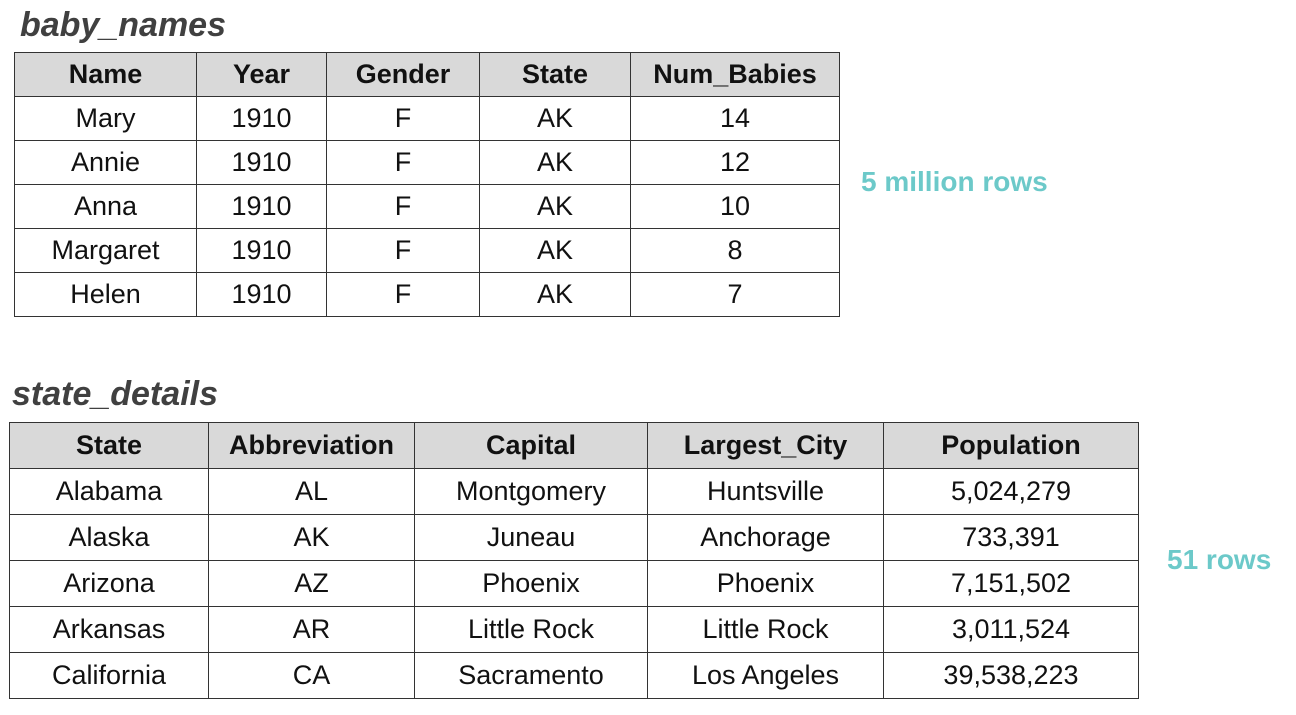 Image resolution: width=1296 pixels, height=715 pixels. Describe the element at coordinates (954, 181) in the screenshot. I see `baby-names-row-count: 5 million rows` at that location.